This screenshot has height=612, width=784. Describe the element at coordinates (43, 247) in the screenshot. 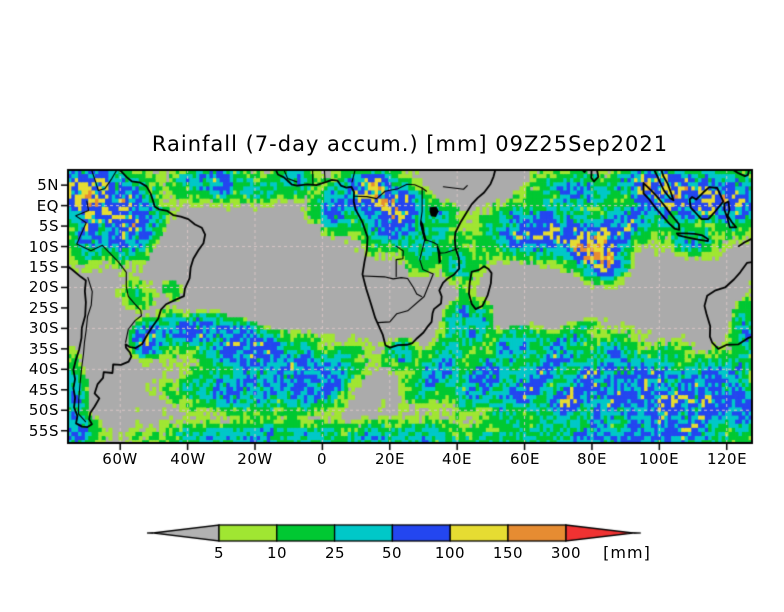

I see `lat-tick-label-10s: 10S` at that location.